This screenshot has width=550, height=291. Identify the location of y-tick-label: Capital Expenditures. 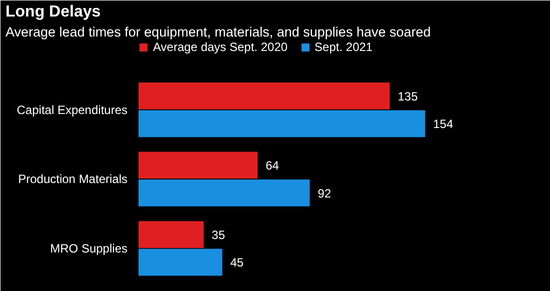
(72, 109).